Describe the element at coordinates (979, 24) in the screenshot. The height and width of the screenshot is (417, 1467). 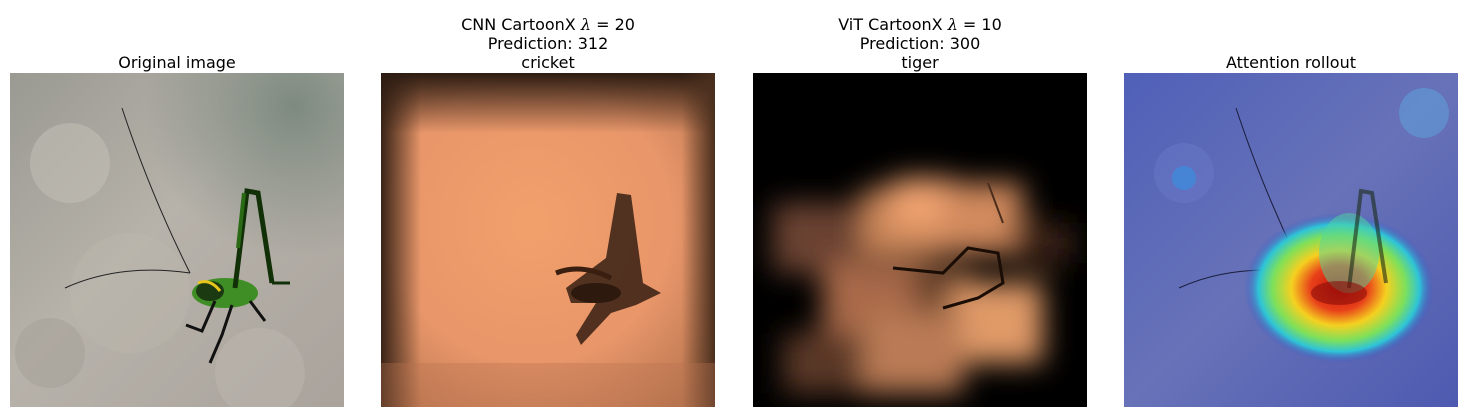
I see `lambda-value: = 10` at that location.